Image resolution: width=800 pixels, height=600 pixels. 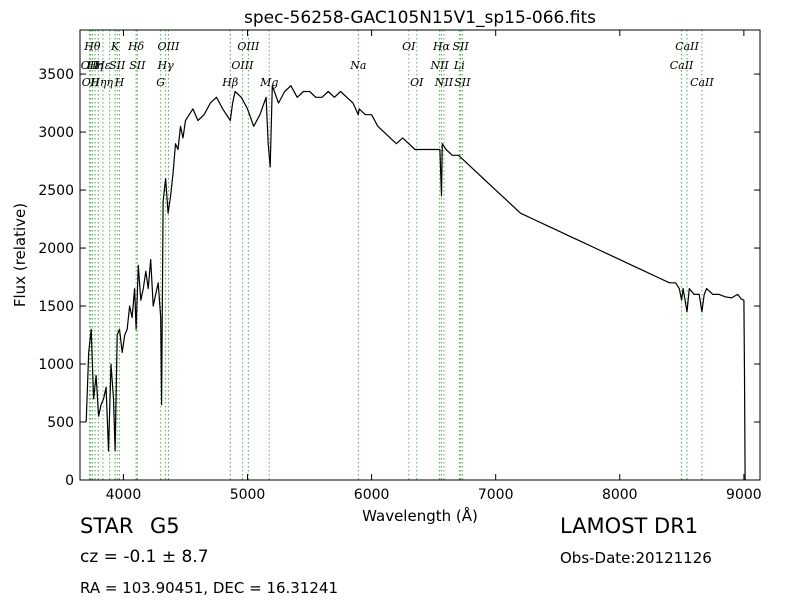 I want to click on x-tick-label: 4000, so click(x=124, y=495).